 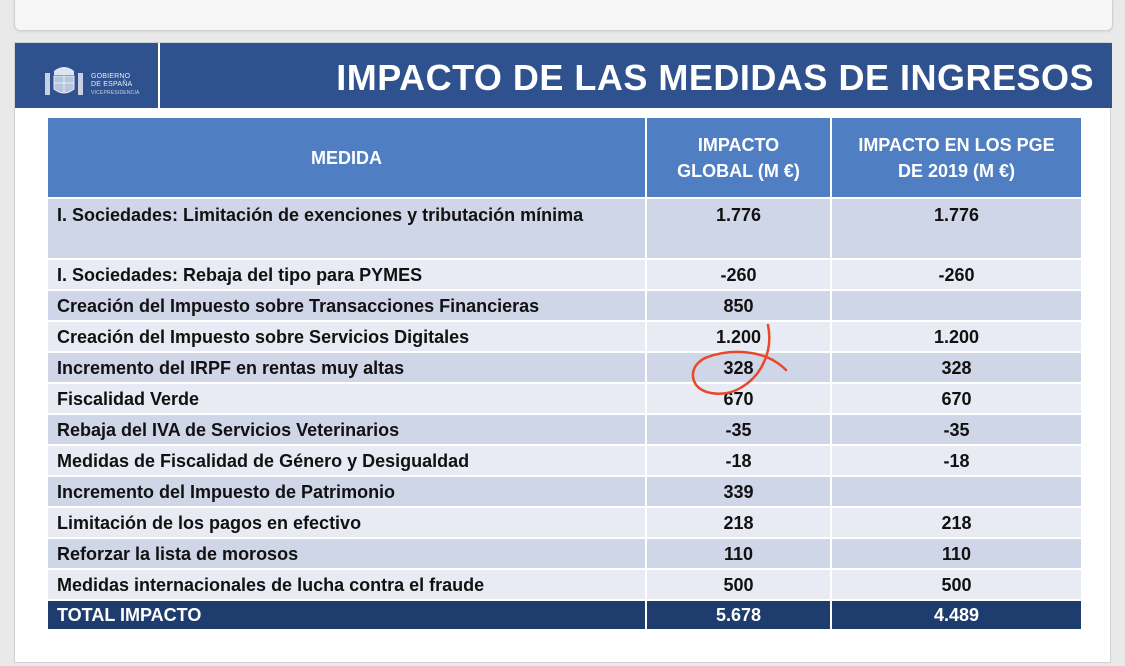 What do you see at coordinates (87, 75) in the screenshot?
I see `government-logo: GOBIERNO DE ESPAÑA VICEPRESIDENCIA` at bounding box center [87, 75].